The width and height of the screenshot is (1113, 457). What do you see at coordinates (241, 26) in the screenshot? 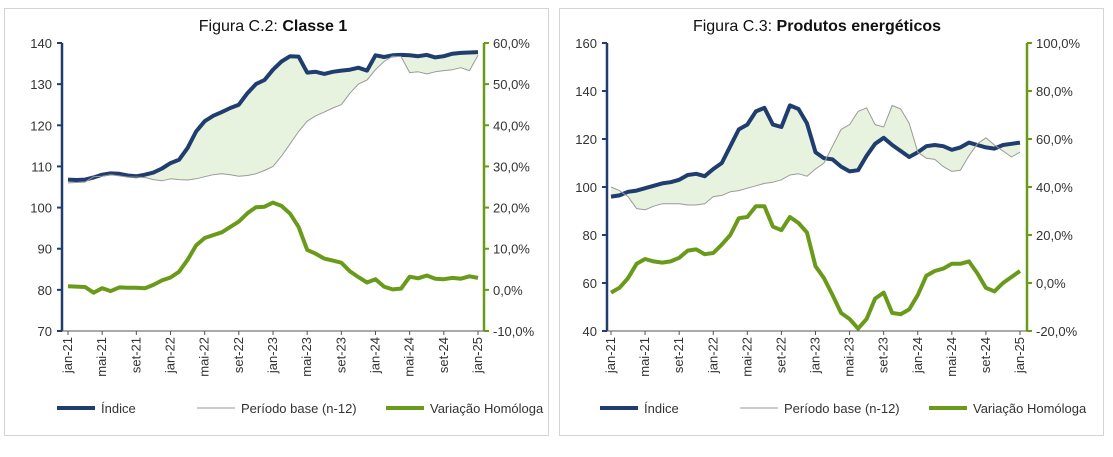
I see `chart-title-prefix: Figura C.2:` at bounding box center [241, 26].